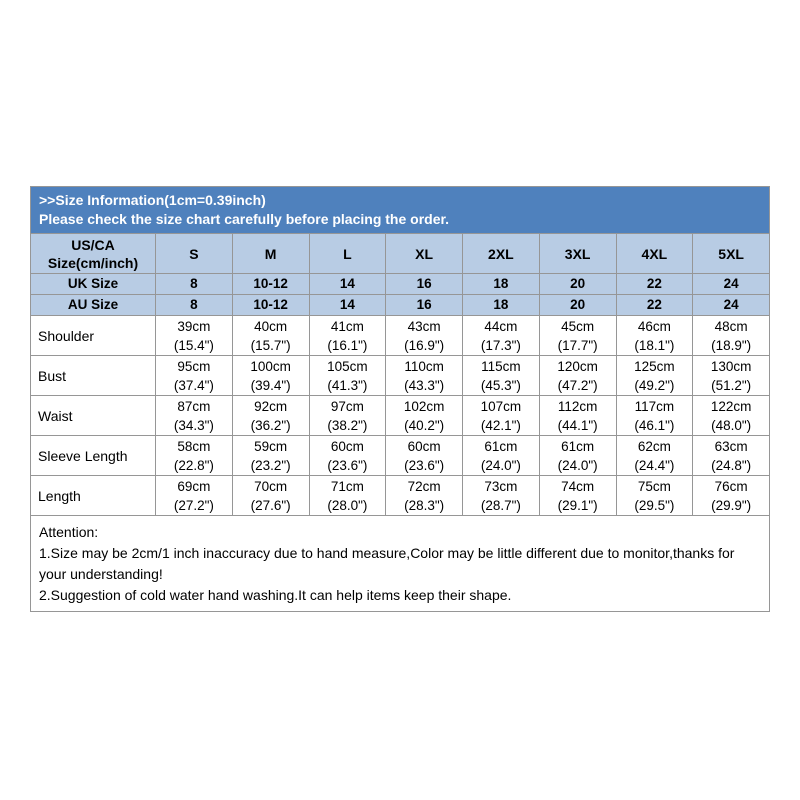 This screenshot has width=800, height=800. Describe the element at coordinates (500, 385) in the screenshot. I see `value-inch: (45.3")` at that location.